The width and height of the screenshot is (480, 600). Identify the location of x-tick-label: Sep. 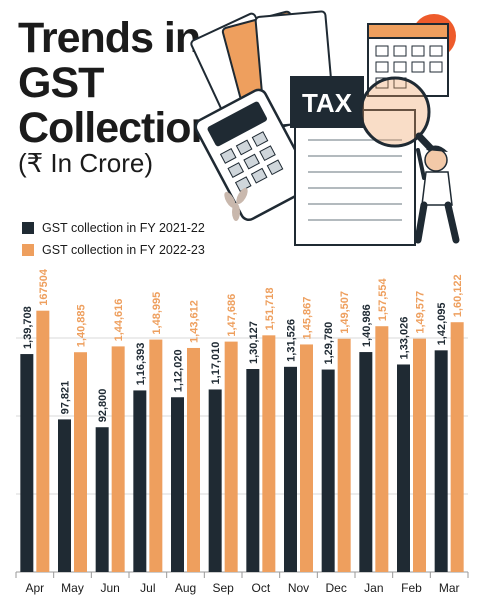
(223, 588).